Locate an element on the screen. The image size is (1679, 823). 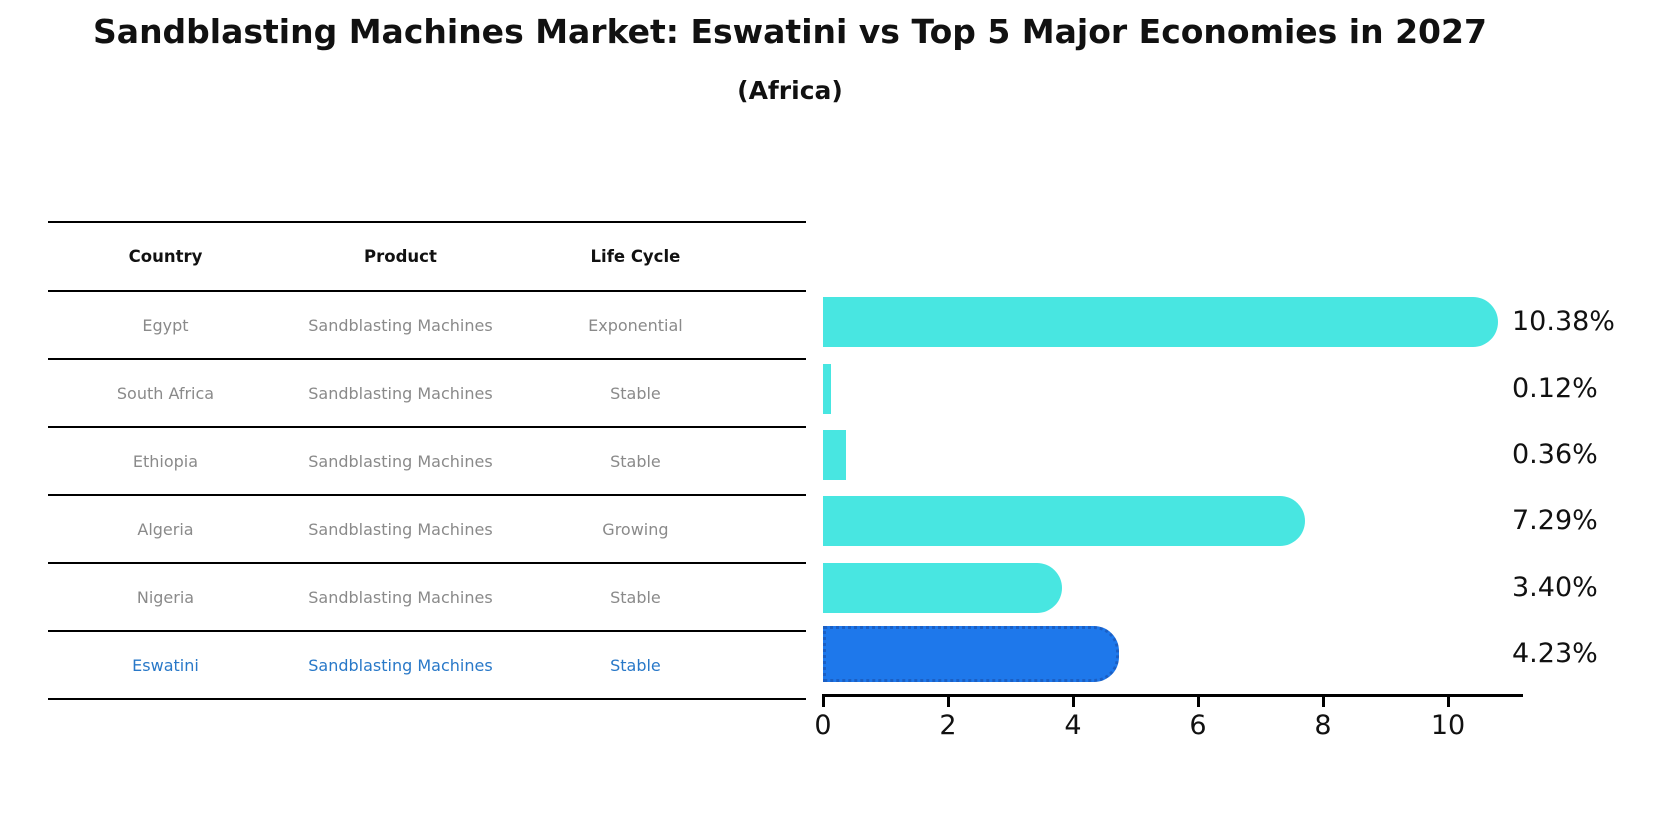
value-label-nigeria: 3.40% is located at coordinates (1555, 587).